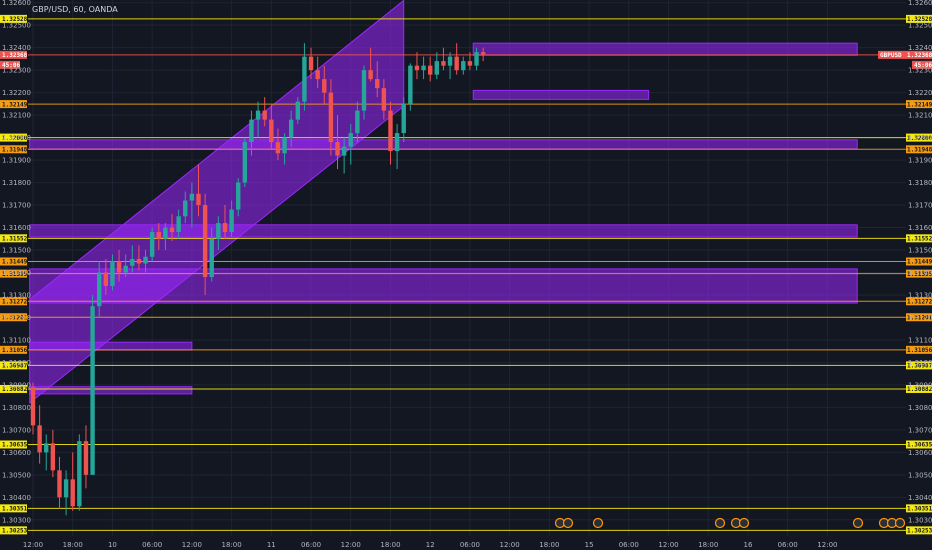 This screenshot has height=550, width=932. What do you see at coordinates (75, 9) in the screenshot?
I see `chart-title: GBP/USD, 60, OANDA` at bounding box center [75, 9].